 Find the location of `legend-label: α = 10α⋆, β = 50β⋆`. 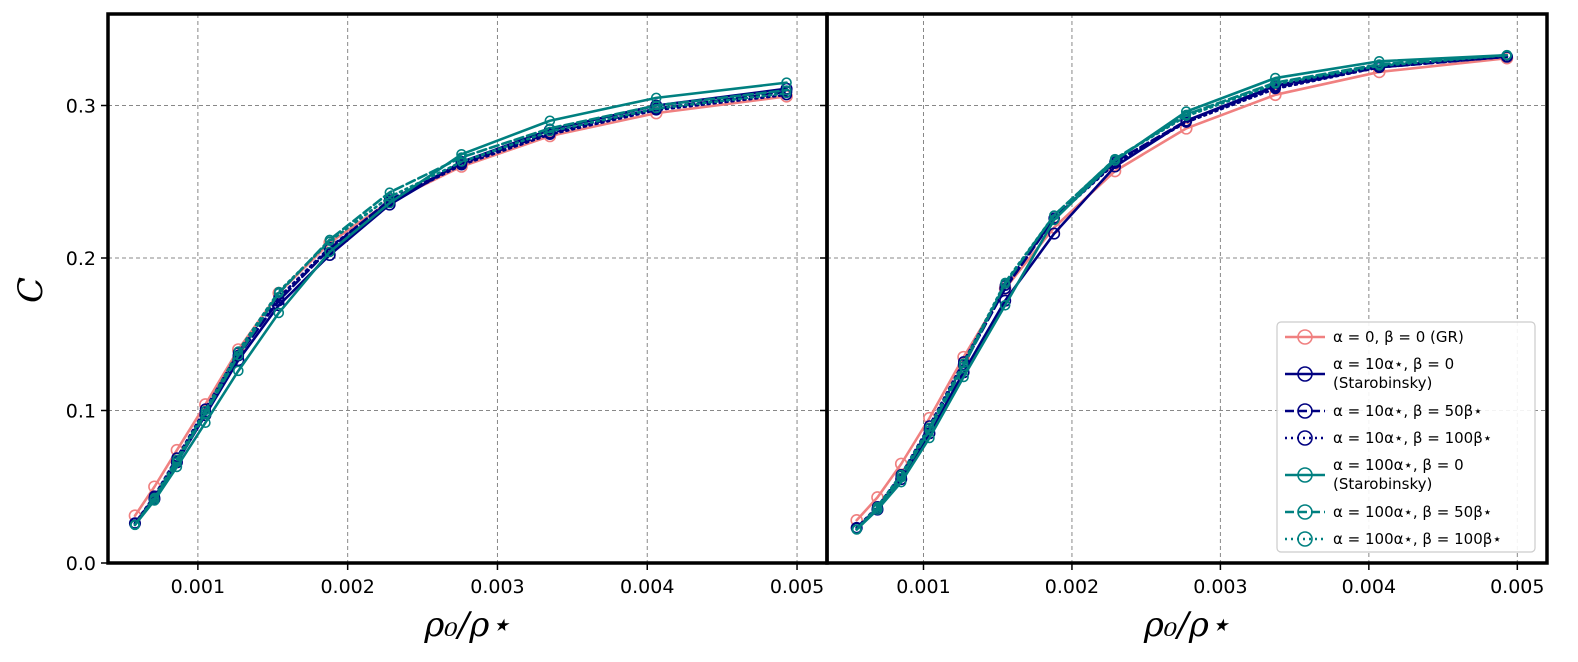

legend-label: α = 10α⋆, β = 50β⋆ is located at coordinates (1408, 411).